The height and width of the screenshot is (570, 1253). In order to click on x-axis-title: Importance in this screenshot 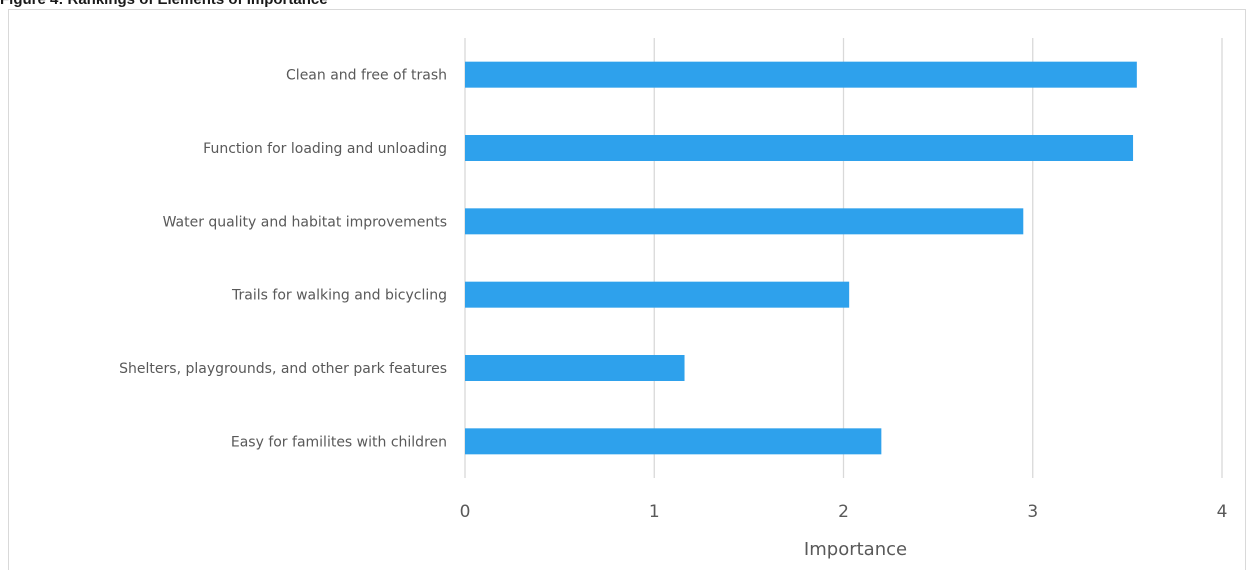, I will do `click(855, 549)`.